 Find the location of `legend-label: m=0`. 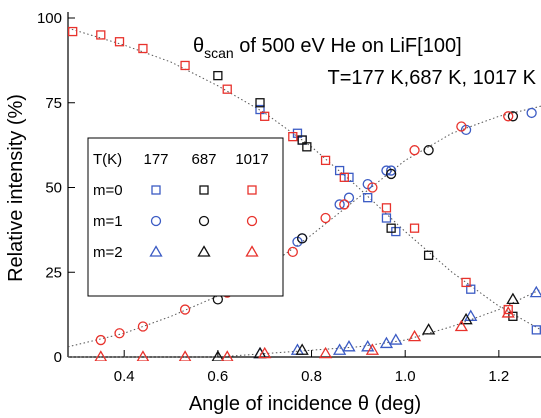

legend-label: m=0 is located at coordinates (108, 190).